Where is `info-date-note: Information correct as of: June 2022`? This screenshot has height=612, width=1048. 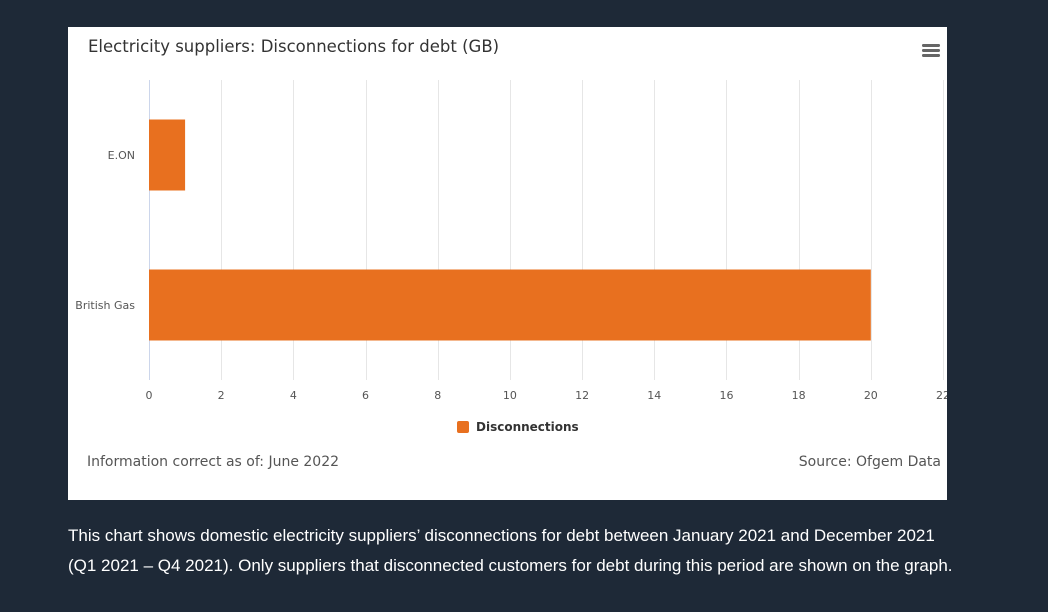
info-date-note: Information correct as of: June 2022 is located at coordinates (213, 462).